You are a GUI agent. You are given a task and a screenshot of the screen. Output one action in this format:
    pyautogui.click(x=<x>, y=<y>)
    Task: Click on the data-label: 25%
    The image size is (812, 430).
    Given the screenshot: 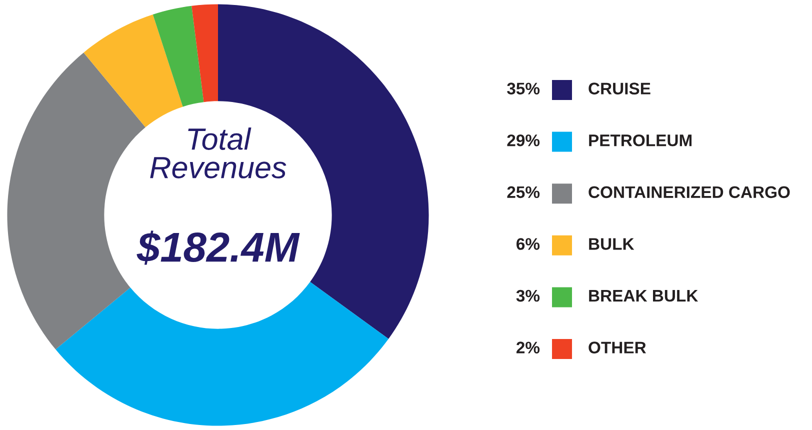 What is the action you would take?
    pyautogui.click(x=523, y=192)
    